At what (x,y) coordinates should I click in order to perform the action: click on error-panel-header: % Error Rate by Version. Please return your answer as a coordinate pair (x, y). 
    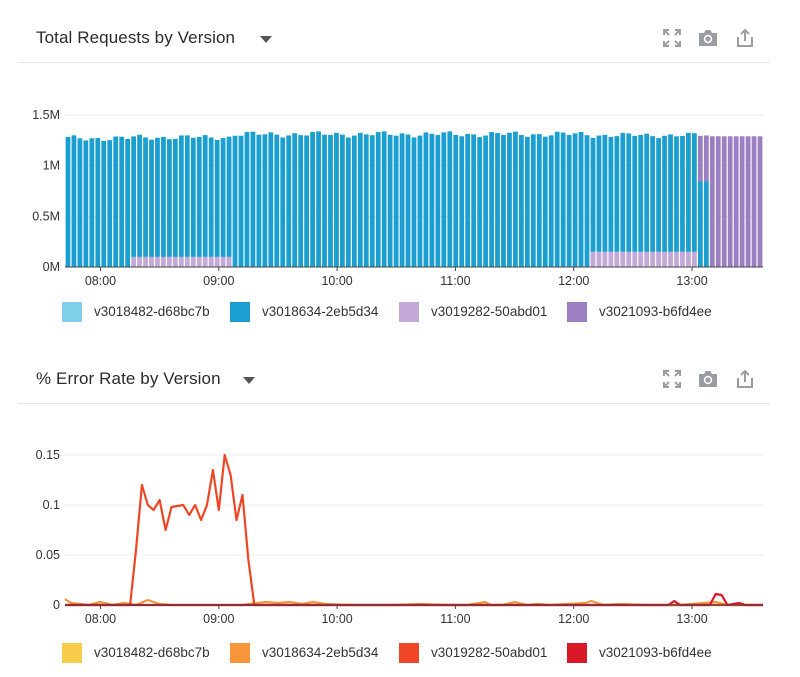
    Looking at the image, I should click on (400, 366).